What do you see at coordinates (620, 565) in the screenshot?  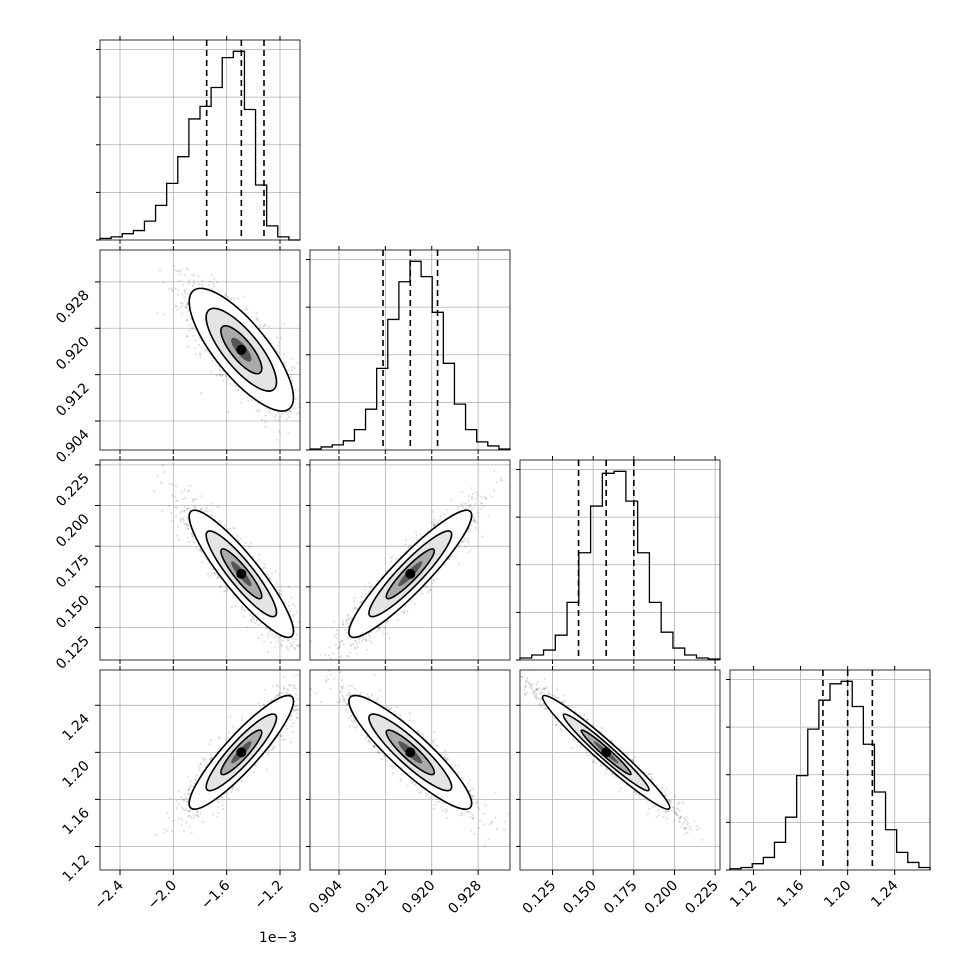 I see `histogram-step` at bounding box center [620, 565].